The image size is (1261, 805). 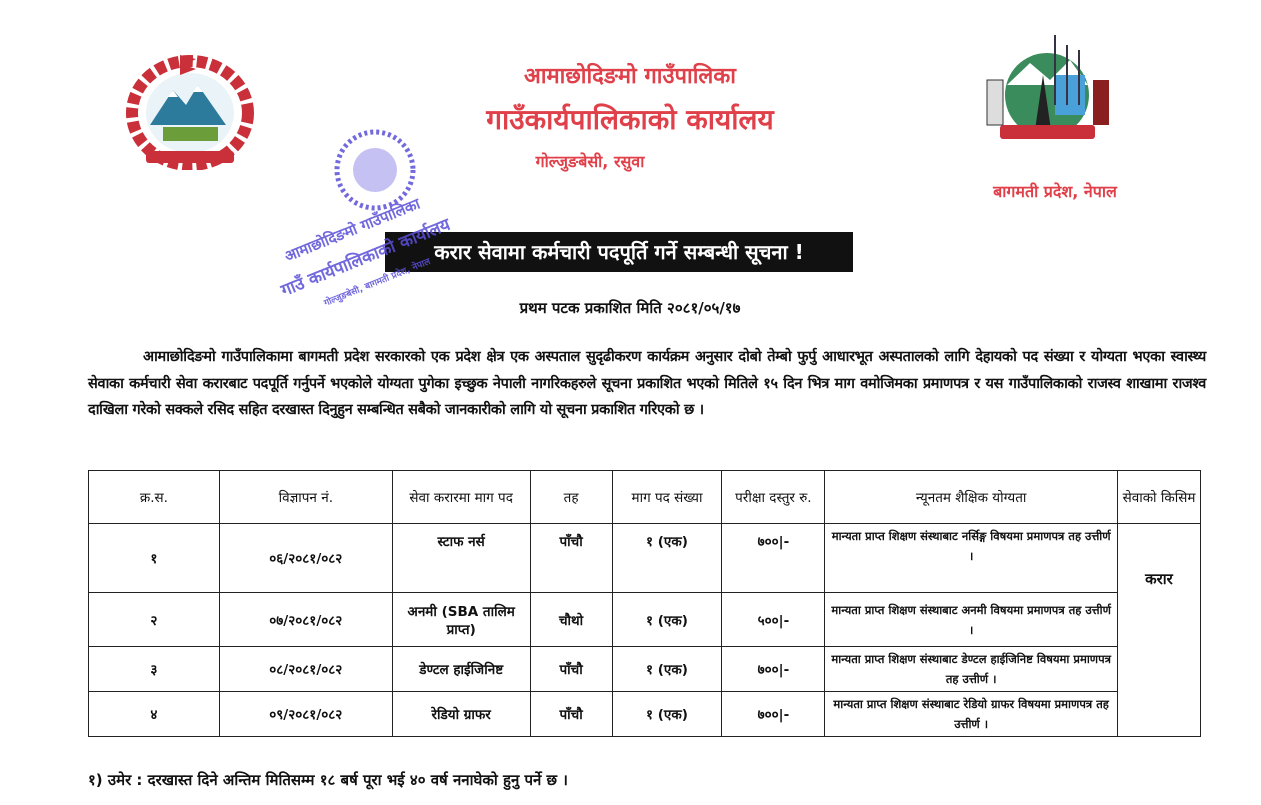 I want to click on cell-ad-no: ०९/२०८१/०८२, so click(x=305, y=714).